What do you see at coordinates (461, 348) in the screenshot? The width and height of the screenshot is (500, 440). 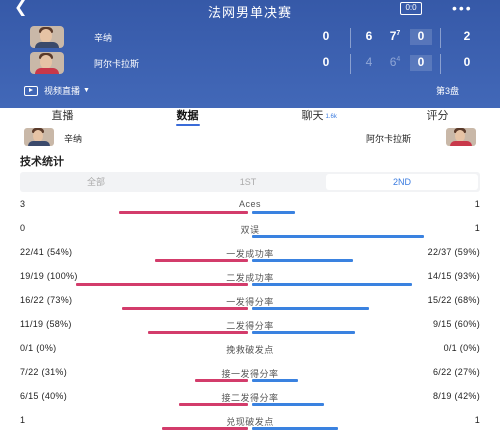 I see `right-stat-value: 0/1 (0%)` at bounding box center [461, 348].